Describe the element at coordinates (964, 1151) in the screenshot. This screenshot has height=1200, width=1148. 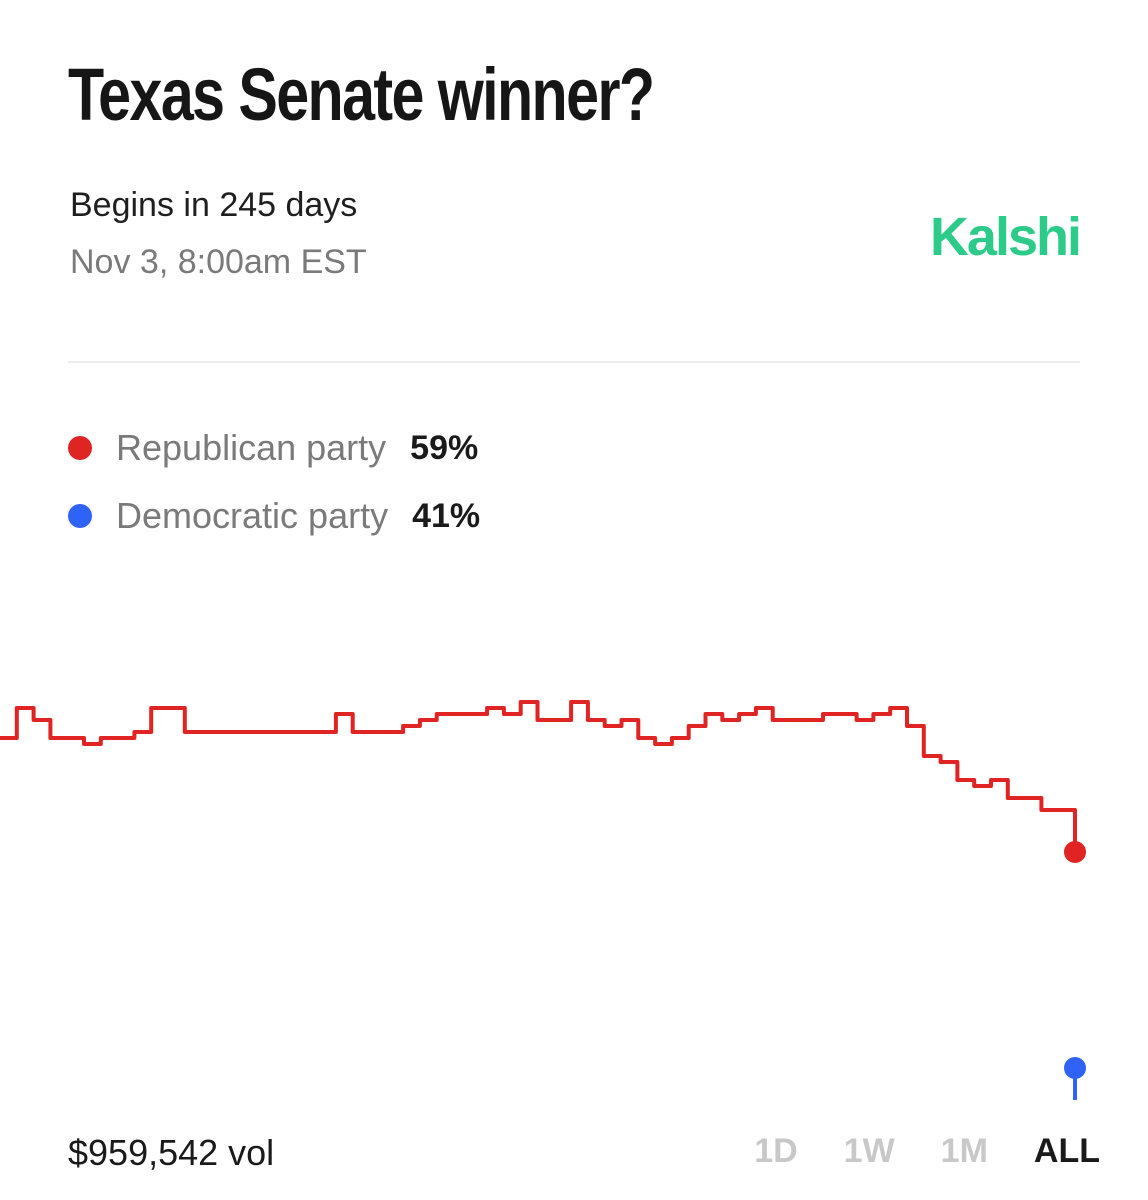
I see `range-1m-button: 1M` at that location.